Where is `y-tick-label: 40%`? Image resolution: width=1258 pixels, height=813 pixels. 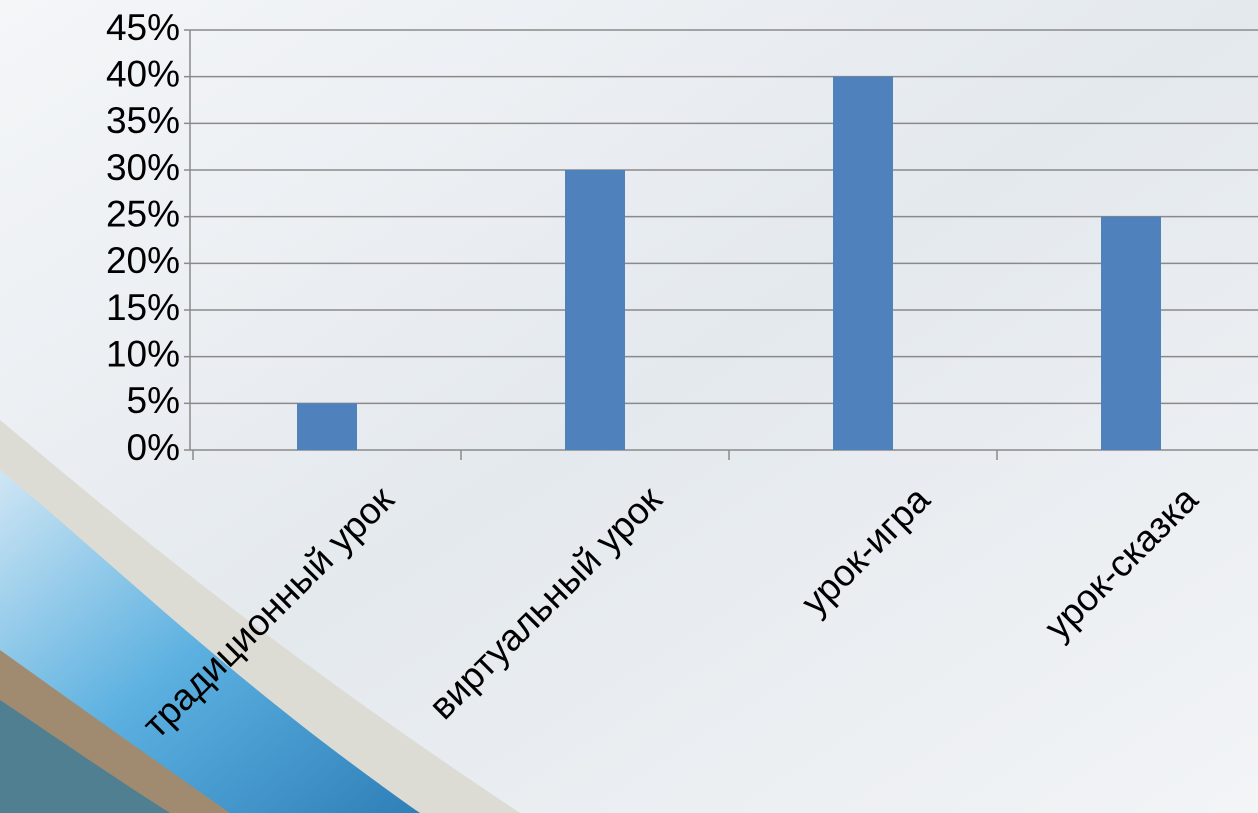 y-tick-label: 40% is located at coordinates (143, 73).